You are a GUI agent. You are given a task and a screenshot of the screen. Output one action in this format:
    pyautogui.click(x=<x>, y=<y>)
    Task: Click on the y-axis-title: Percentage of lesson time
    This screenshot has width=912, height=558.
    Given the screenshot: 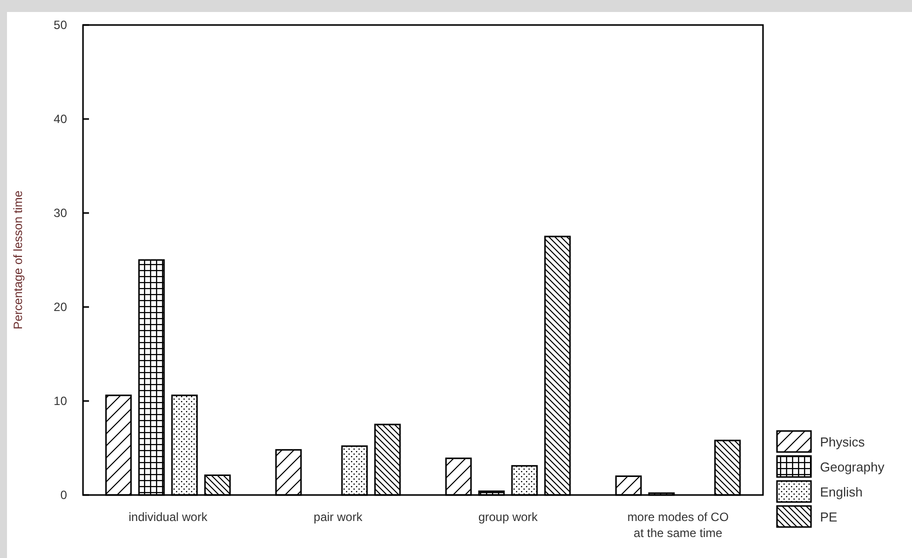 What is the action you would take?
    pyautogui.click(x=18, y=260)
    